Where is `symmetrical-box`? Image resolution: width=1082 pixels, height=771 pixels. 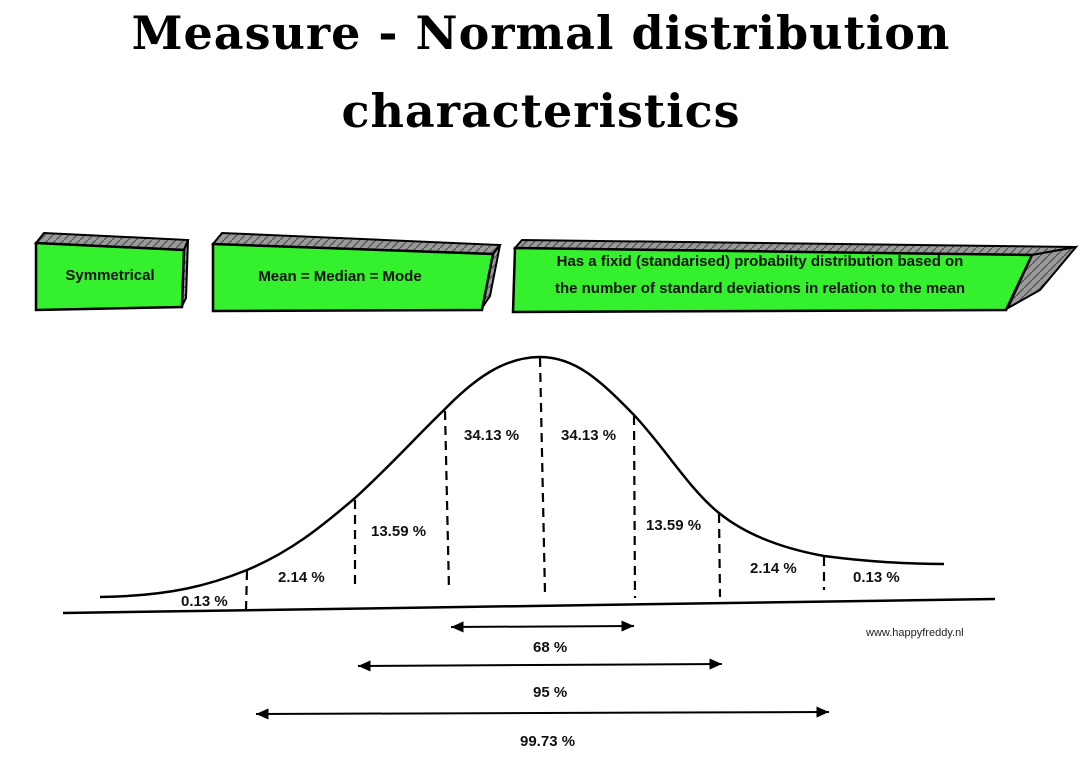
symmetrical-box is located at coordinates (111, 271).